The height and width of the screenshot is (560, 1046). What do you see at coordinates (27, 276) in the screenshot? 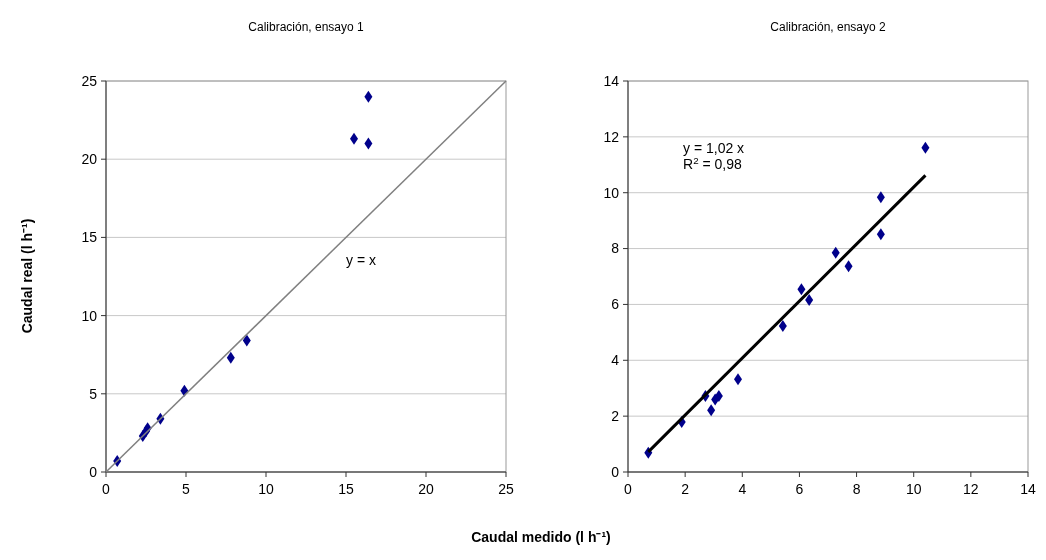
I see `y-axis-title: Caudal real (l h⁻¹)` at bounding box center [27, 276].